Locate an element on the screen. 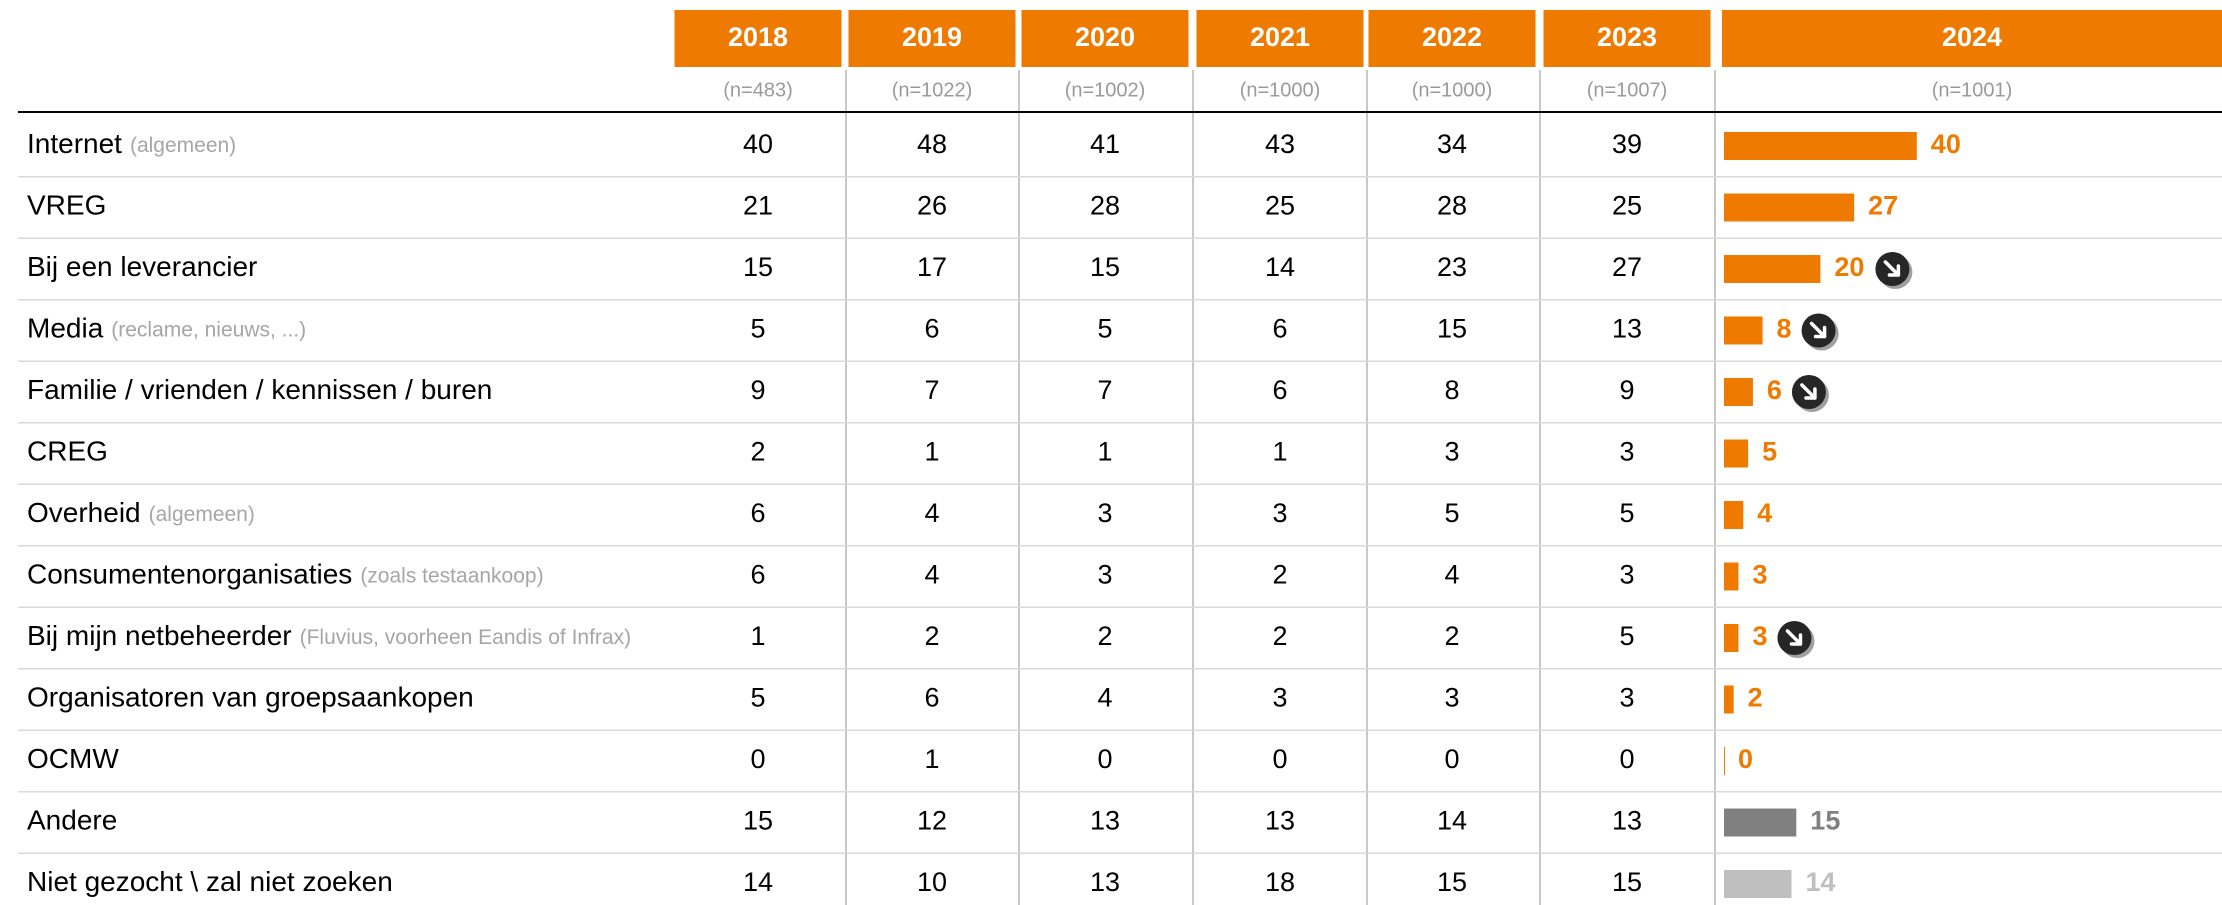 The height and width of the screenshot is (905, 2222). header-label: 2019 is located at coordinates (932, 37).